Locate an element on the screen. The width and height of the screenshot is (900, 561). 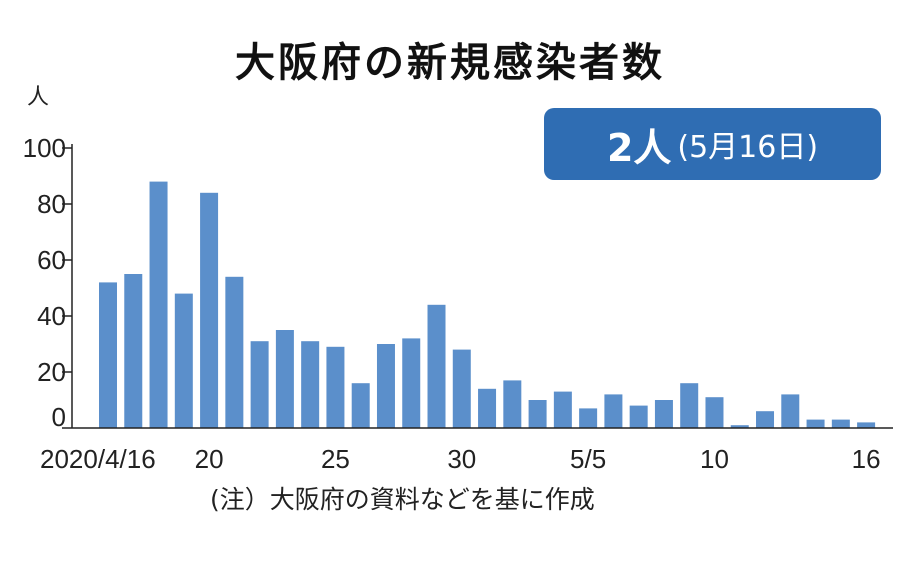
latest-count-date: (5月16日) is located at coordinates (748, 147).